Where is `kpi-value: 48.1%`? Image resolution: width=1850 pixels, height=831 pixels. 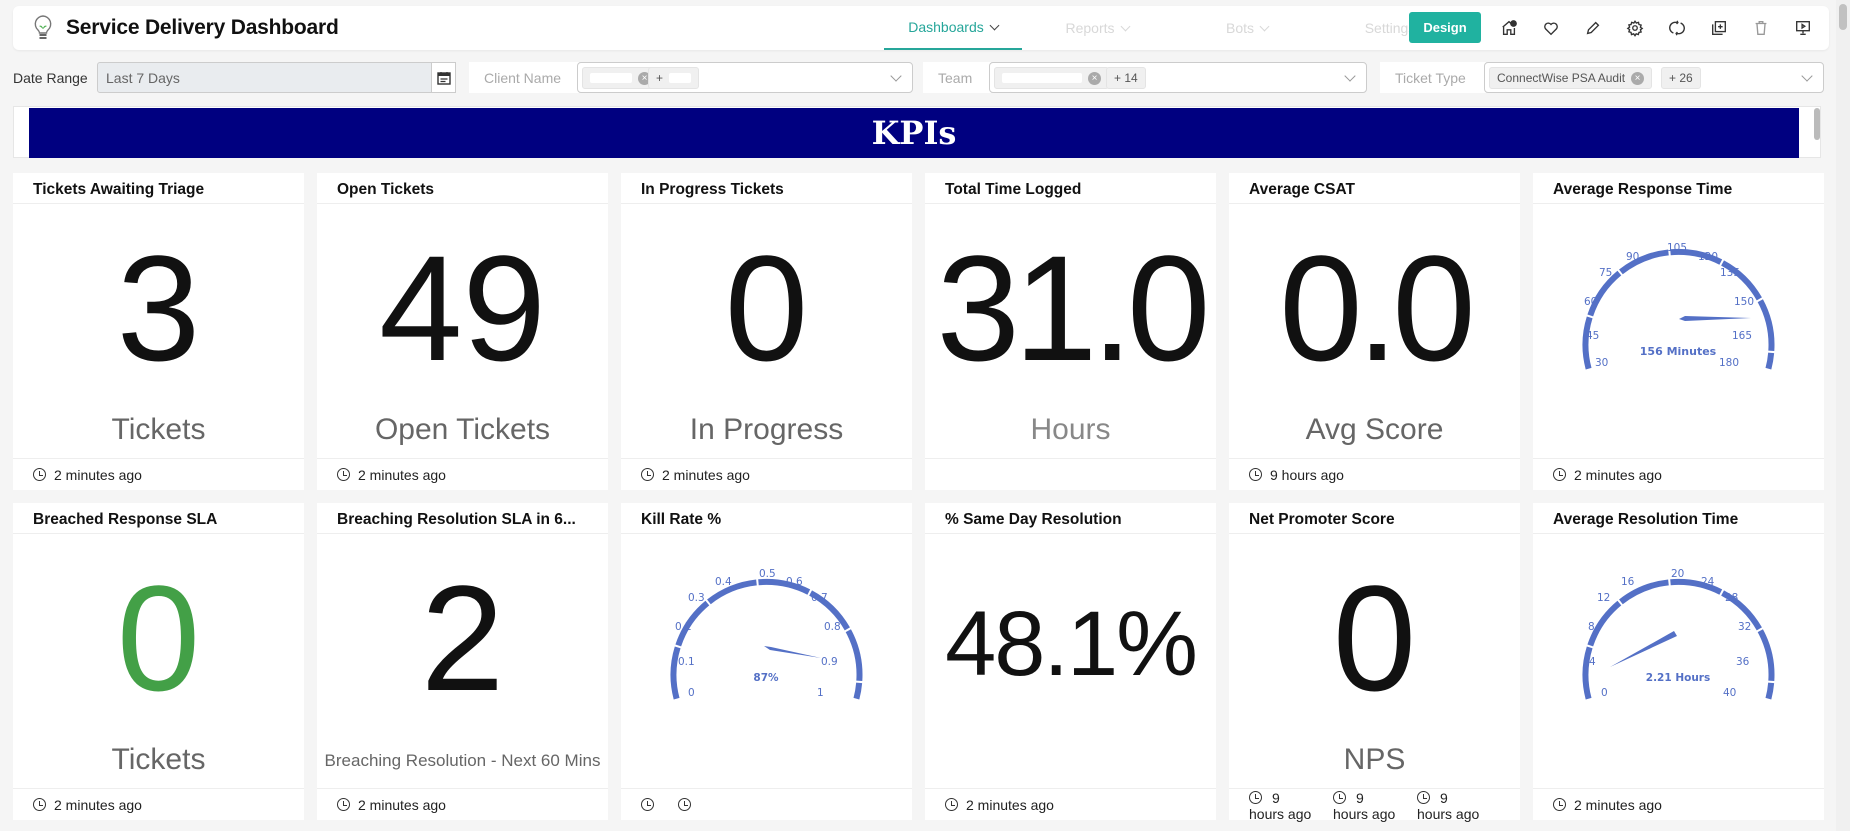 kpi-value: 48.1% is located at coordinates (1071, 644).